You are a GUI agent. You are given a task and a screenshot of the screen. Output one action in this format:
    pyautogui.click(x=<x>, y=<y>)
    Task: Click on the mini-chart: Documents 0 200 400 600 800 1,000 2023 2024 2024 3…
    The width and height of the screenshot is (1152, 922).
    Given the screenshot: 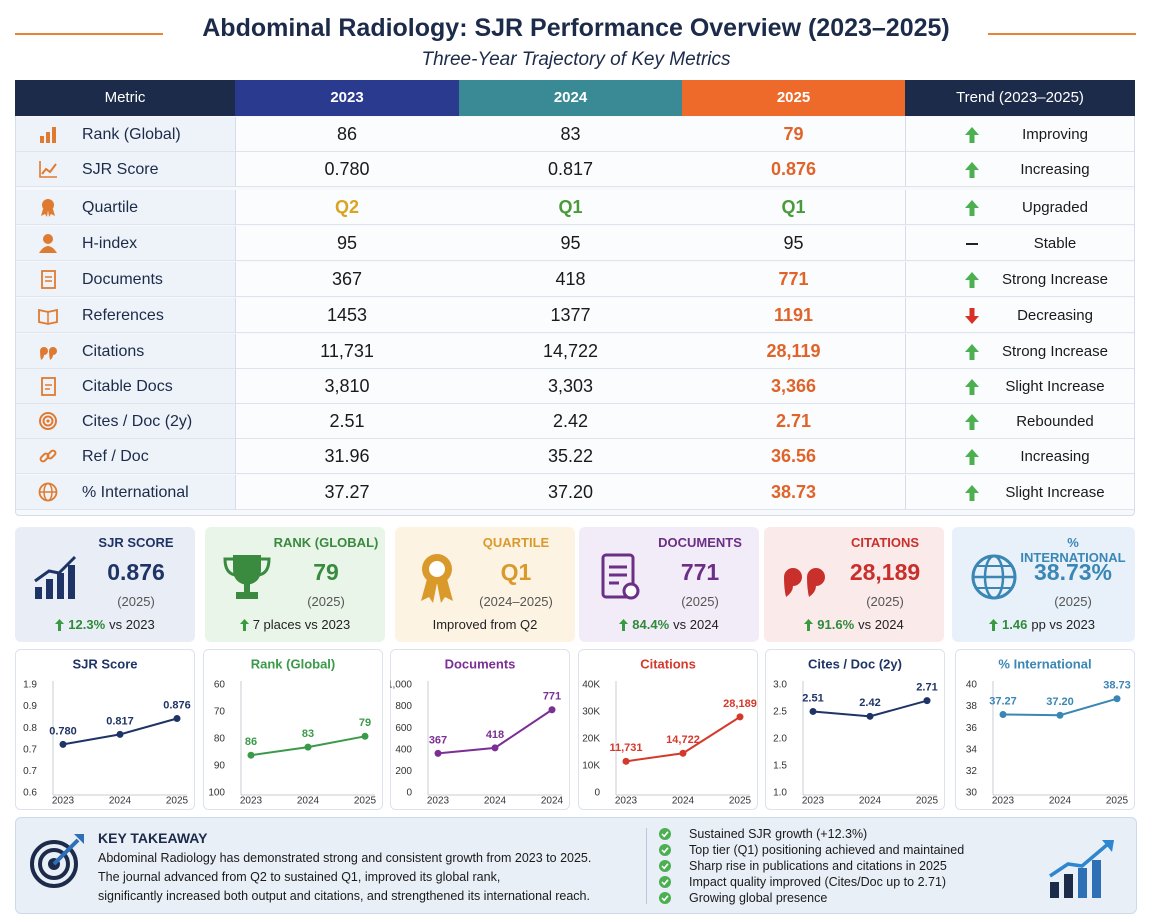 What is the action you would take?
    pyautogui.click(x=480, y=729)
    